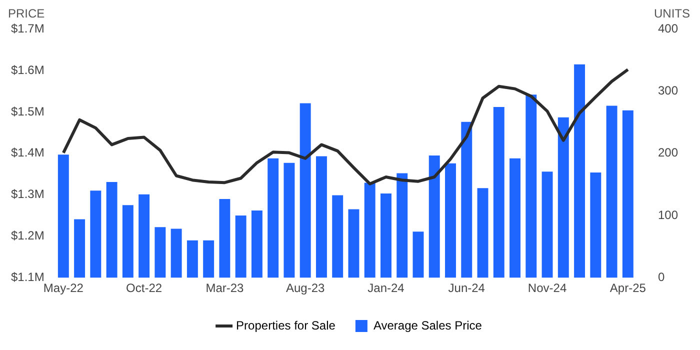 This screenshot has height=350, width=700. Describe the element at coordinates (628, 288) in the screenshot. I see `x-tick-label: Apr-25` at that location.